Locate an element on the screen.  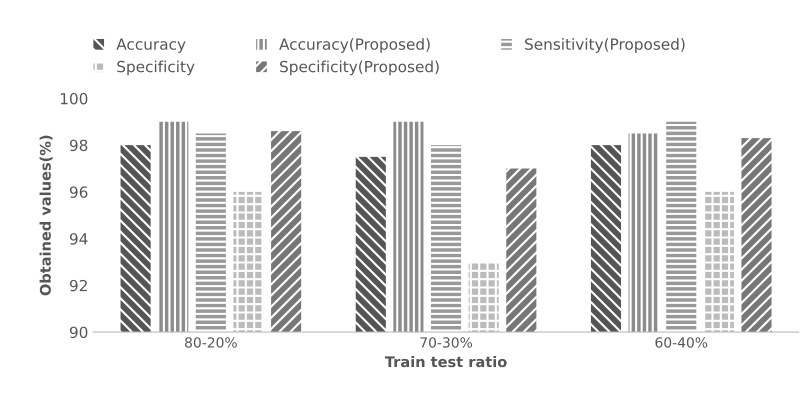
y-tick-label: 100 is located at coordinates (74, 98).